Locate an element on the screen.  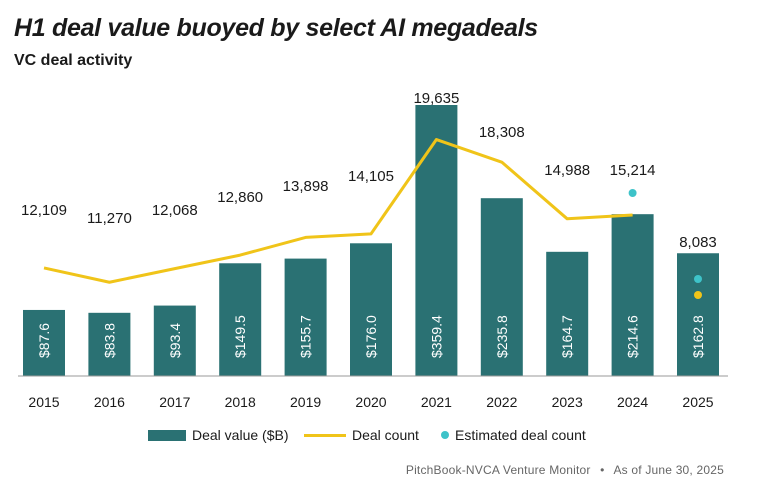
source-date: As of June 30, 2025 is located at coordinates (668, 470).